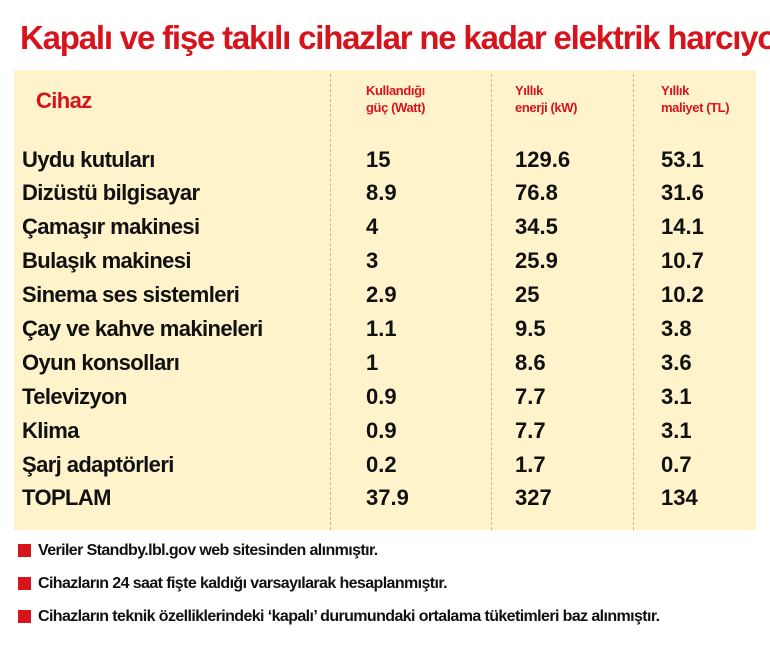  I want to click on header-energy-line1: Yıllık, so click(529, 90).